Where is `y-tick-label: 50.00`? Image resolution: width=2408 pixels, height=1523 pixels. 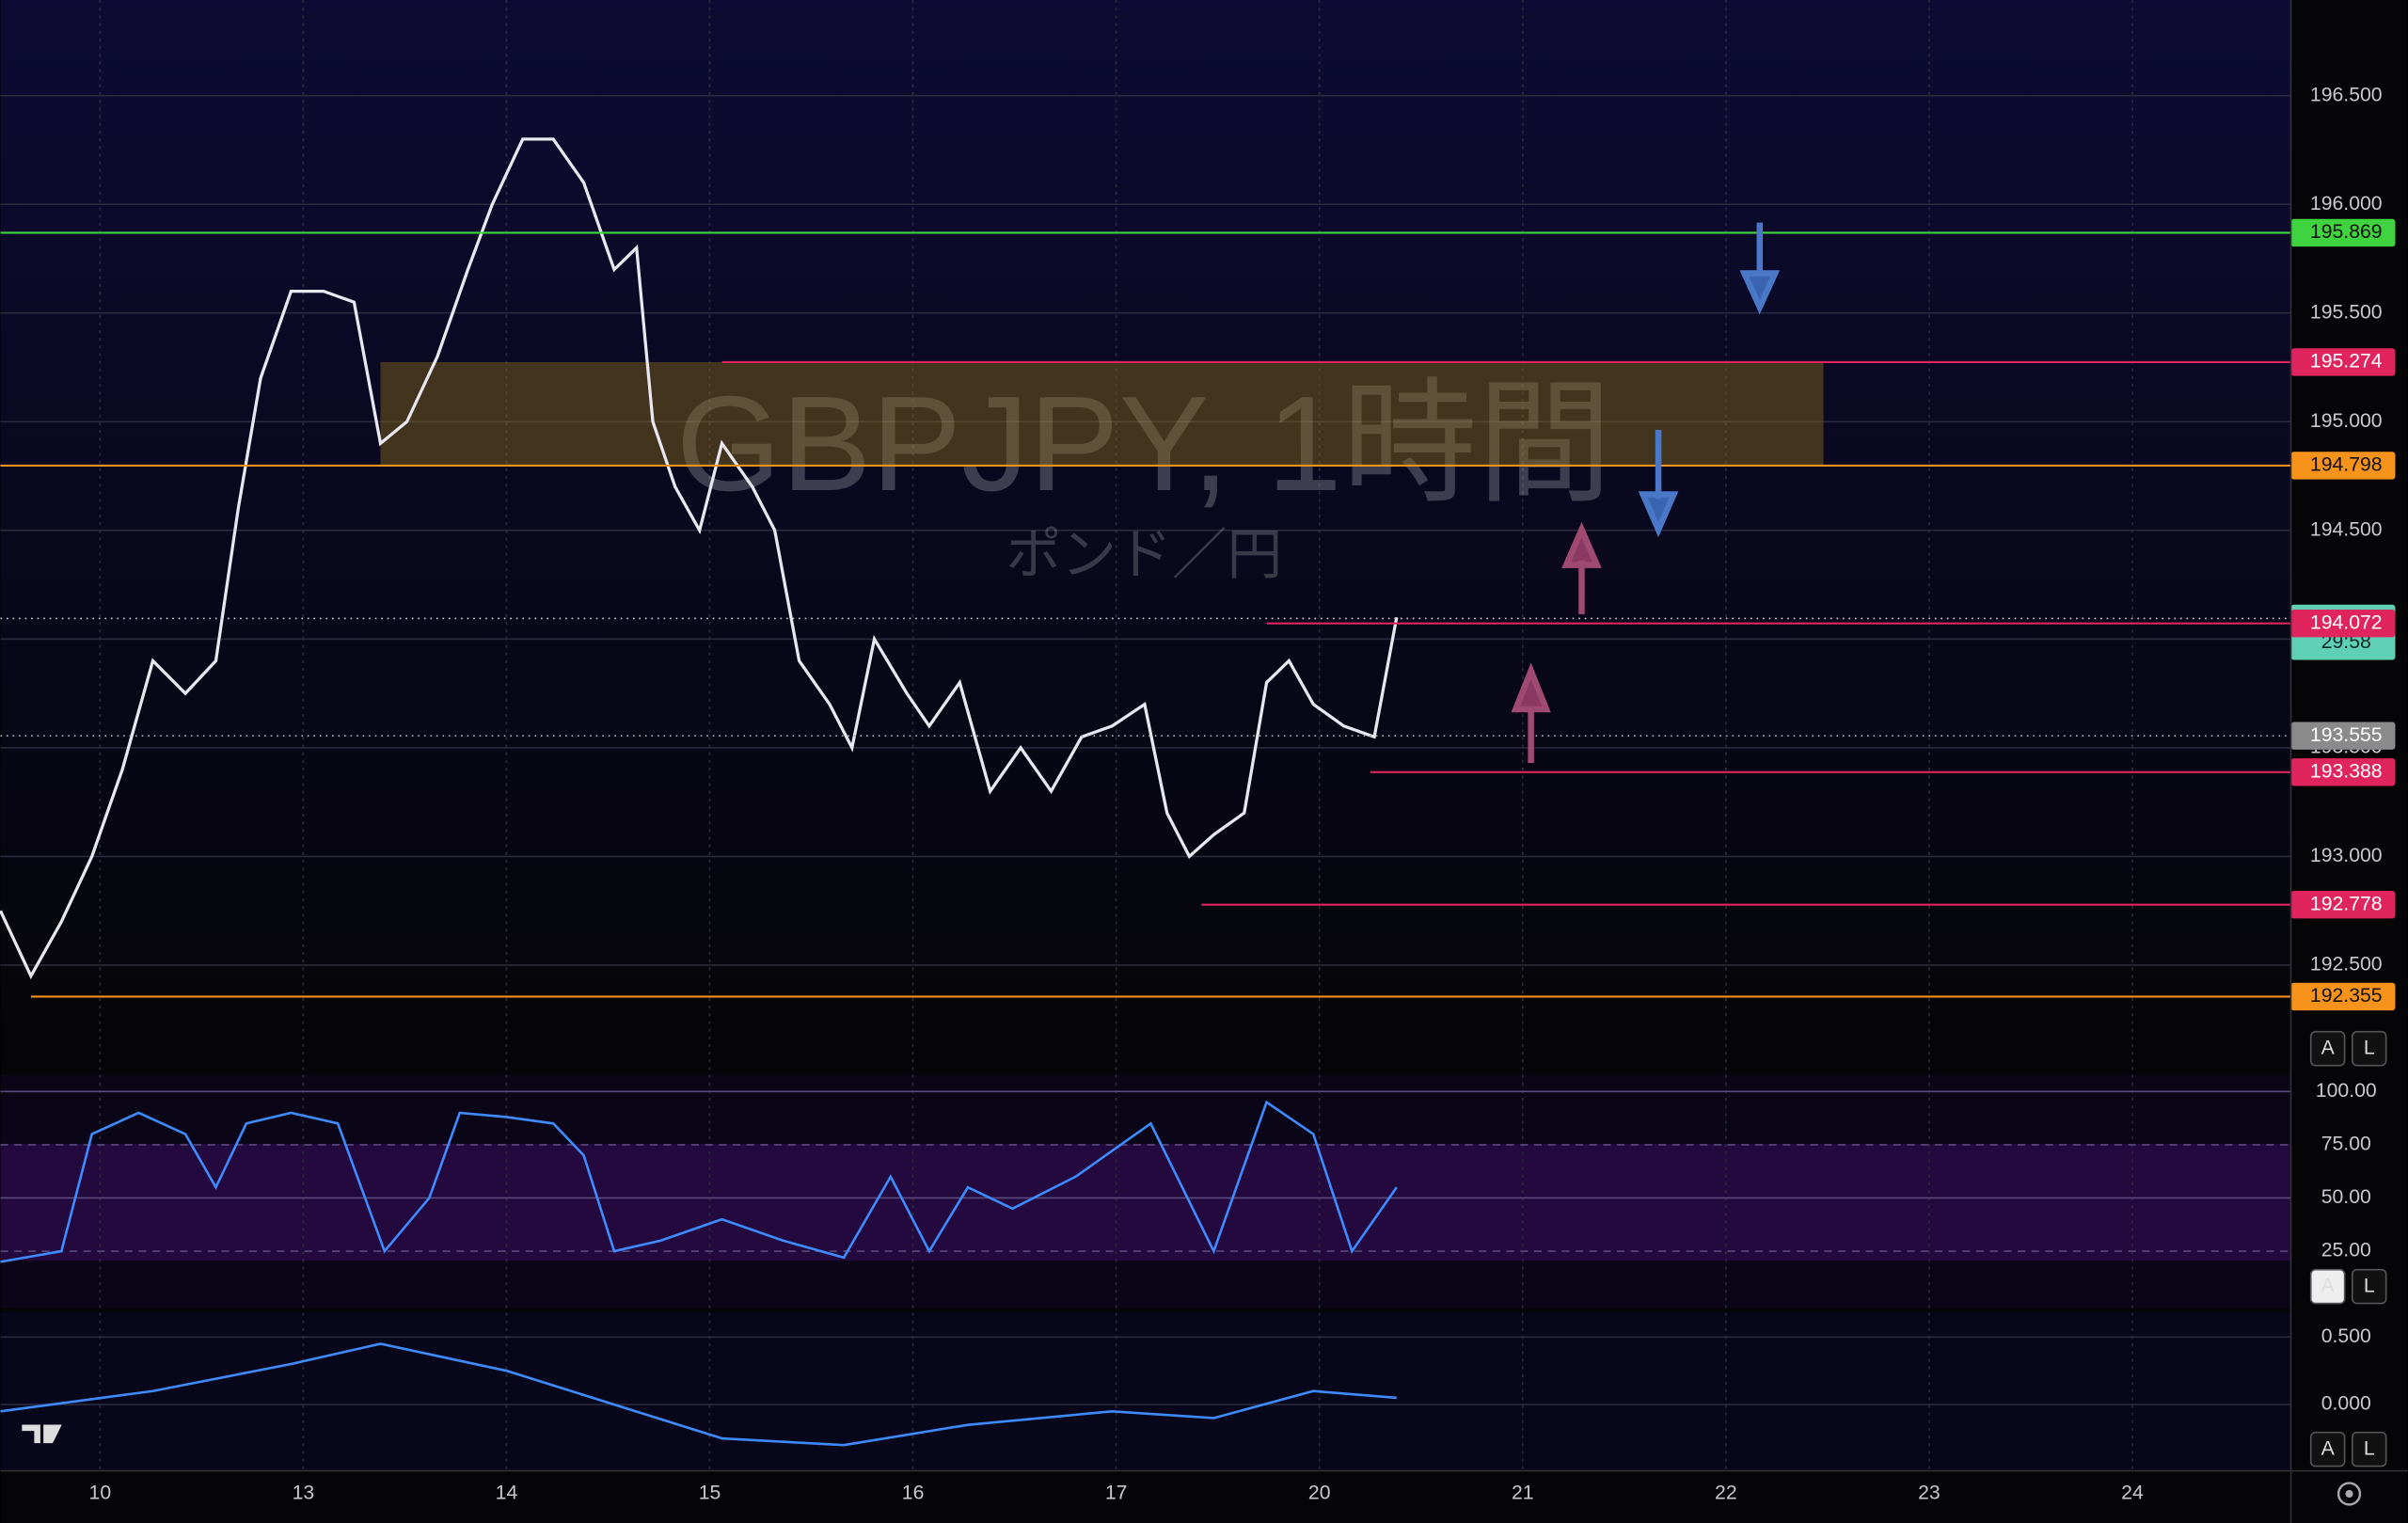 y-tick-label: 50.00 is located at coordinates (2346, 1197).